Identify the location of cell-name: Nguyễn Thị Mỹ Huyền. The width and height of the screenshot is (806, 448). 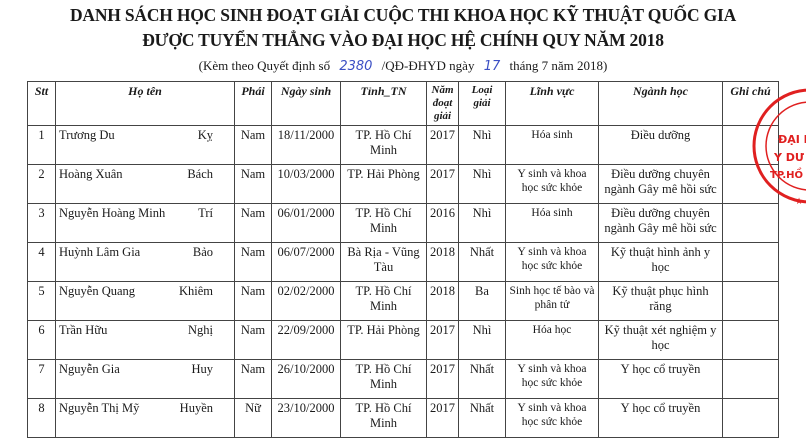
(145, 418).